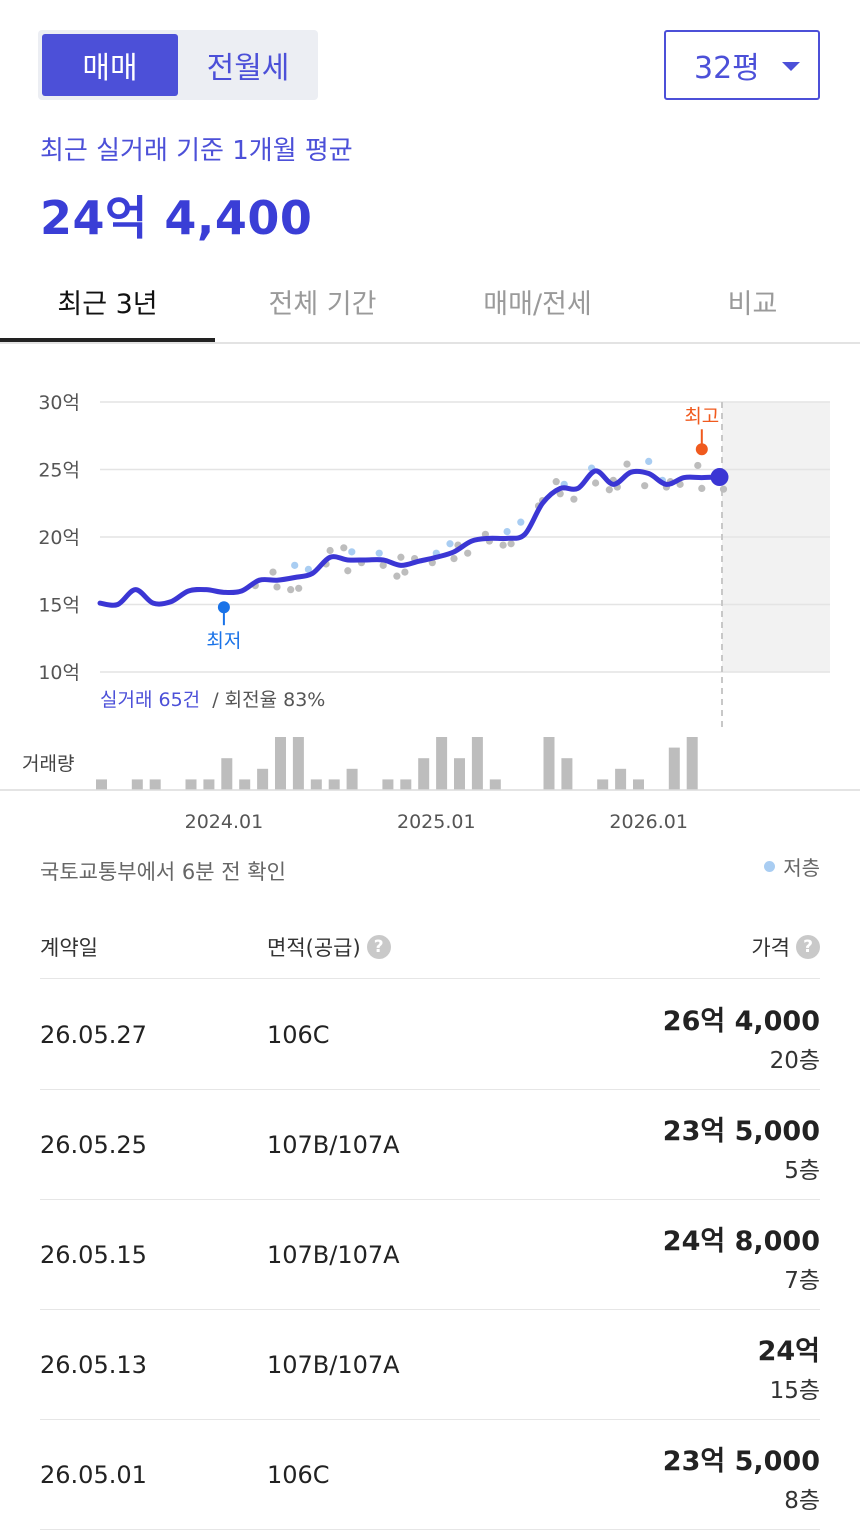 Image resolution: width=860 pixels, height=1530 pixels. I want to click on price-trend-line, so click(409, 538).